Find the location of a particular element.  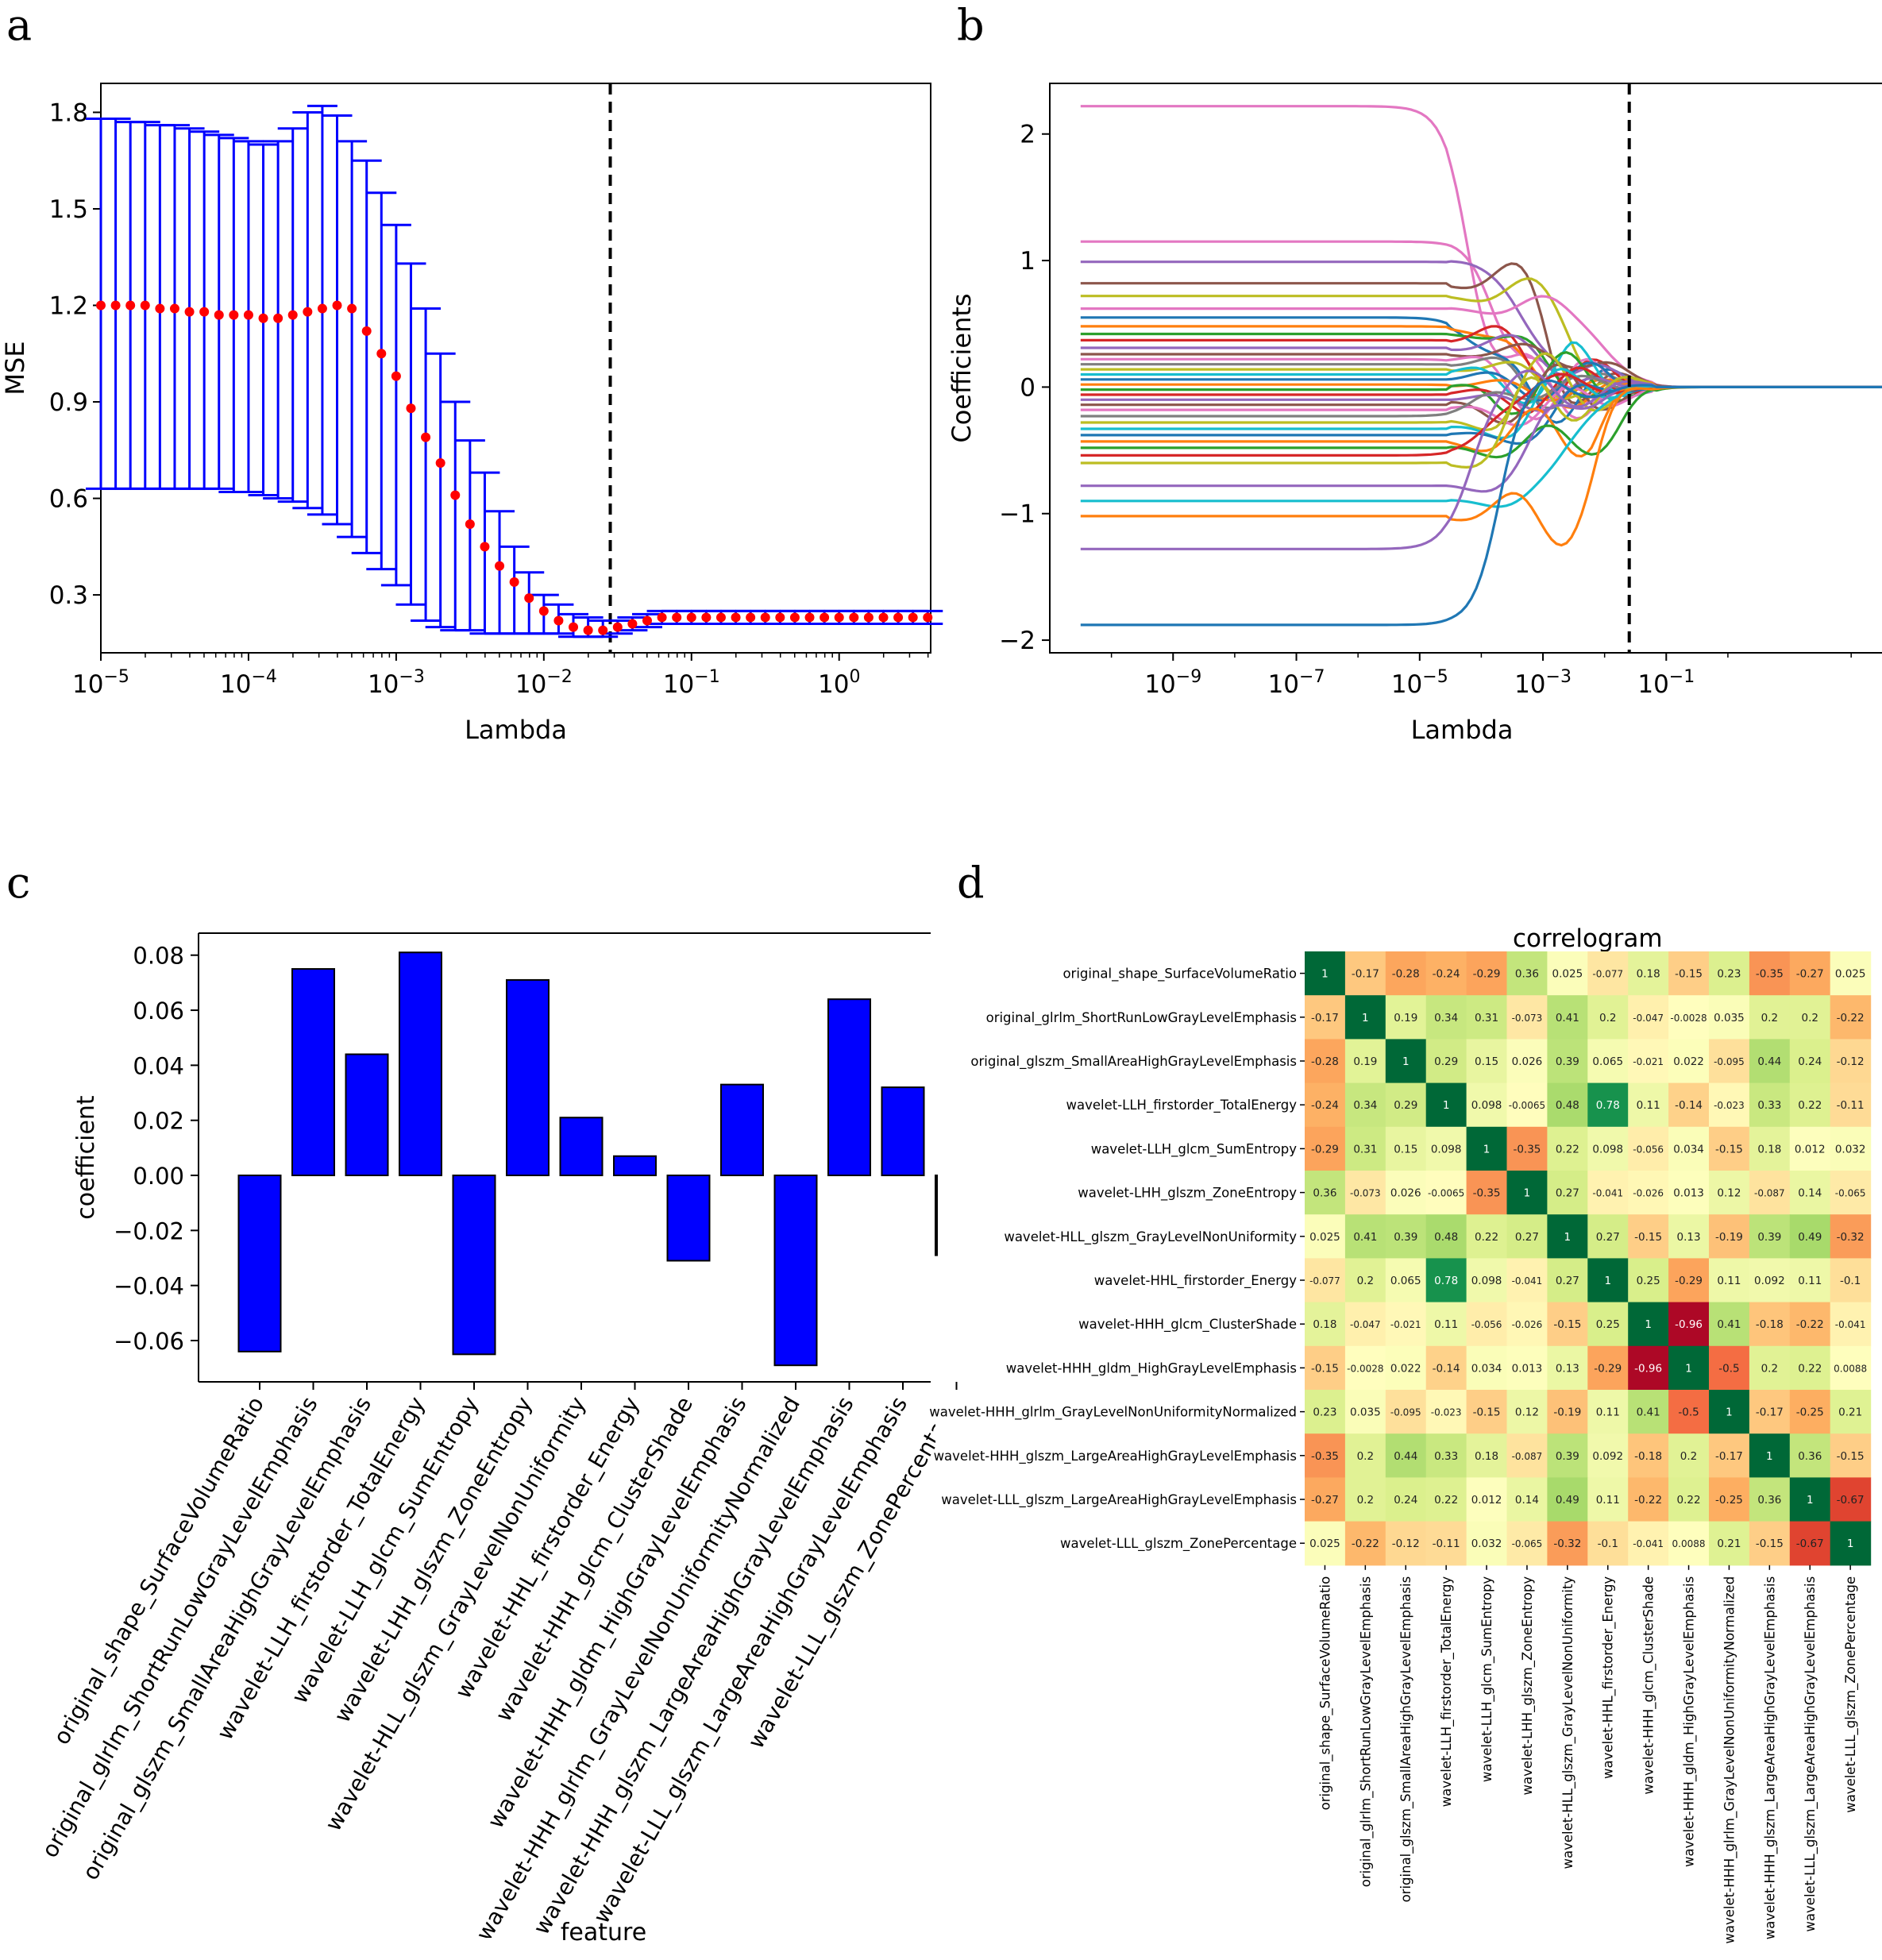

x-tick-label-b-base: 10 is located at coordinates (1407, 684).